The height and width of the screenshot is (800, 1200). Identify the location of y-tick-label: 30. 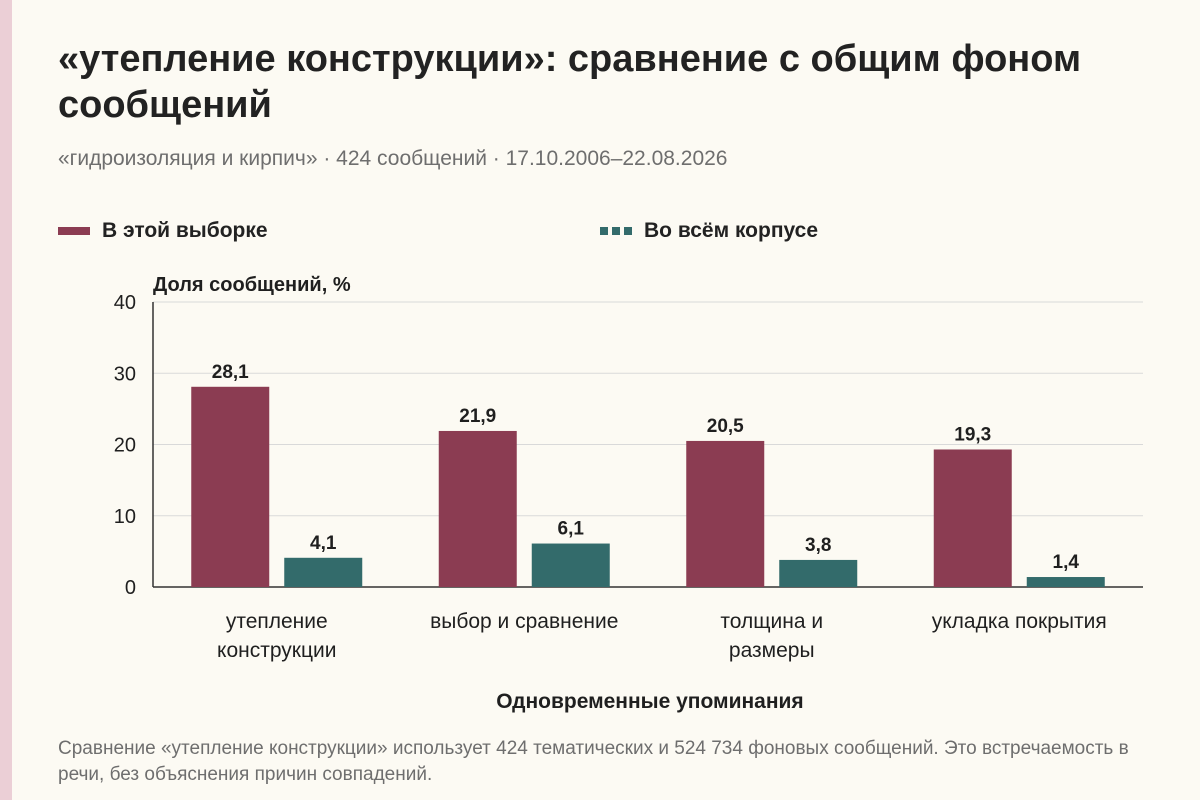
(125, 374).